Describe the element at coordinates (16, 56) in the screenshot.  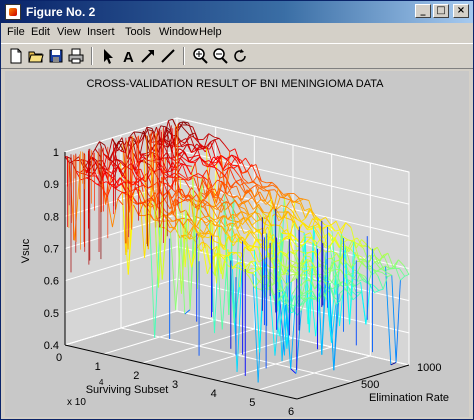
I see `new-file-icon` at that location.